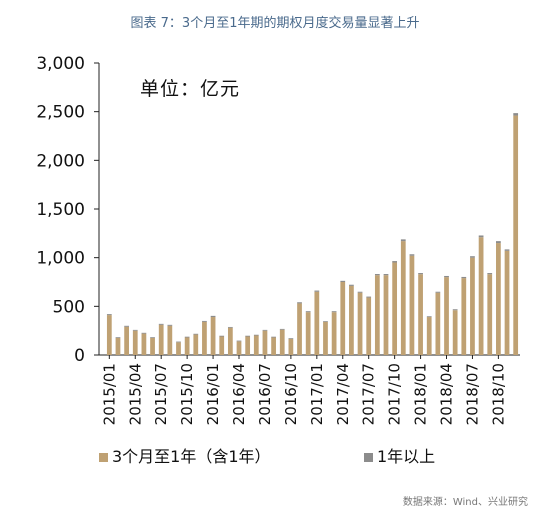 This screenshot has width=550, height=518. I want to click on x-tick-label: 2016/01, so click(213, 394).